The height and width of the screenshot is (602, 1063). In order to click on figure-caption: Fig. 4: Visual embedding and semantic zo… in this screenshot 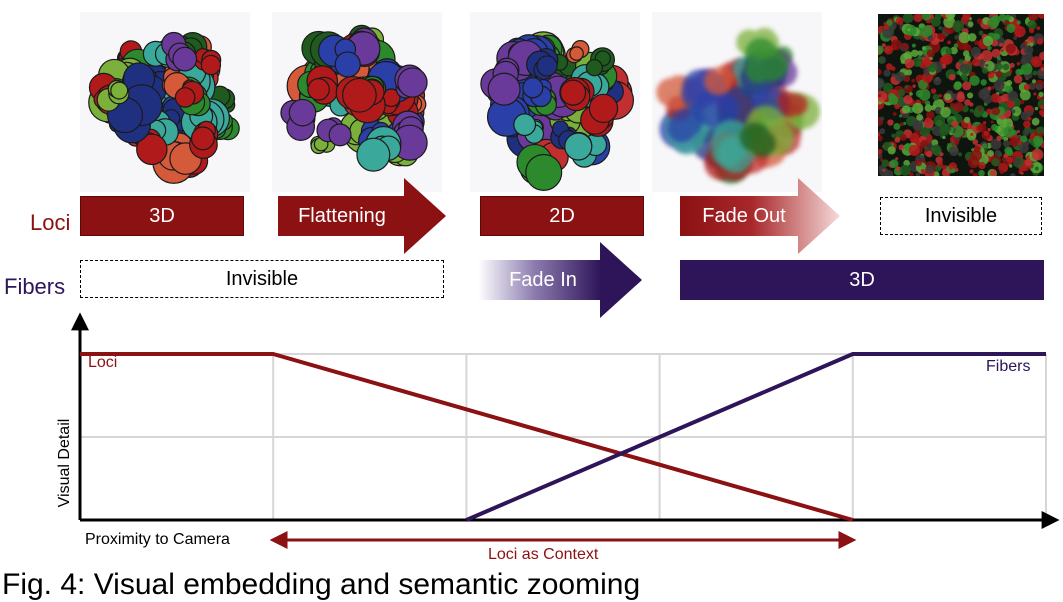, I will do `click(321, 584)`.